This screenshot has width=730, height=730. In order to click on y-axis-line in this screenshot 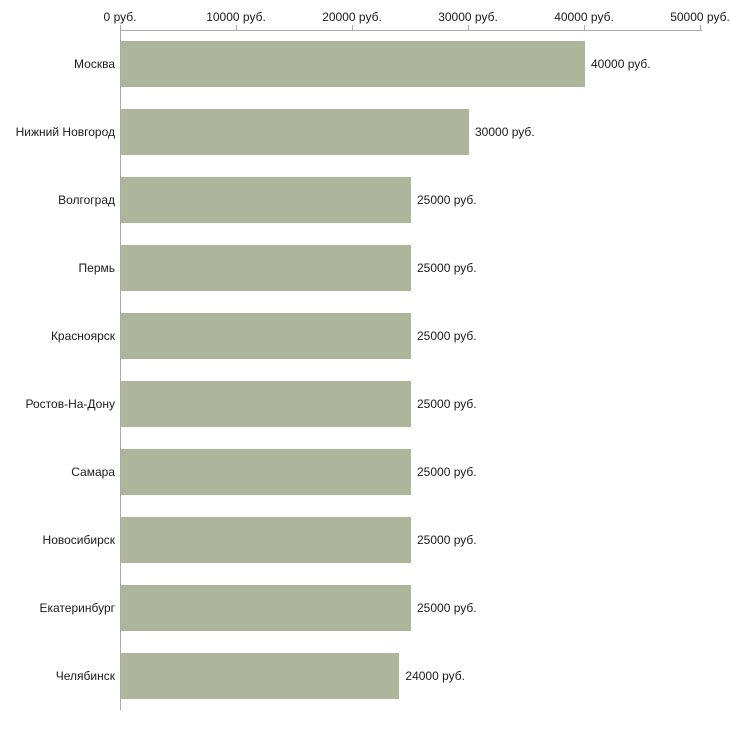, I will do `click(120, 370)`.